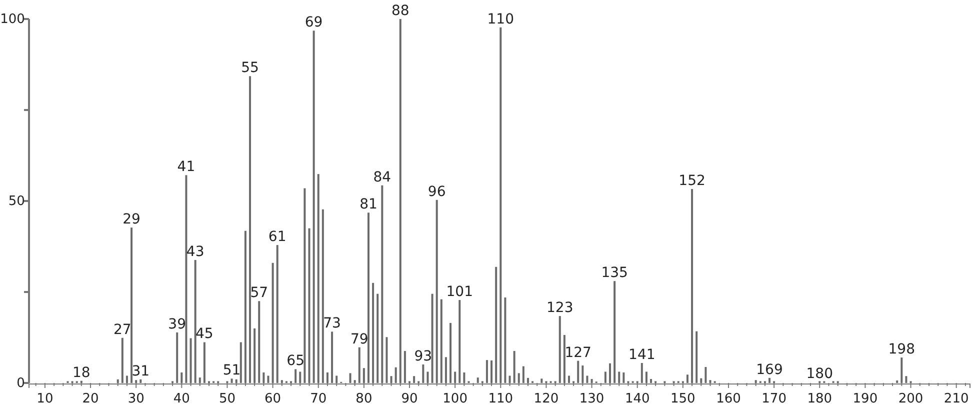 The width and height of the screenshot is (974, 406). Describe the element at coordinates (400, 11) in the screenshot. I see `annotation: 88` at that location.